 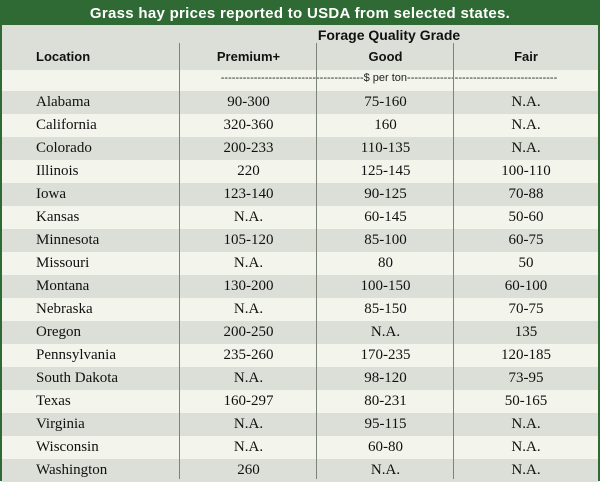 I want to click on table-row: South Dakota N.A. 98-120 73-95, so click(x=300, y=378).